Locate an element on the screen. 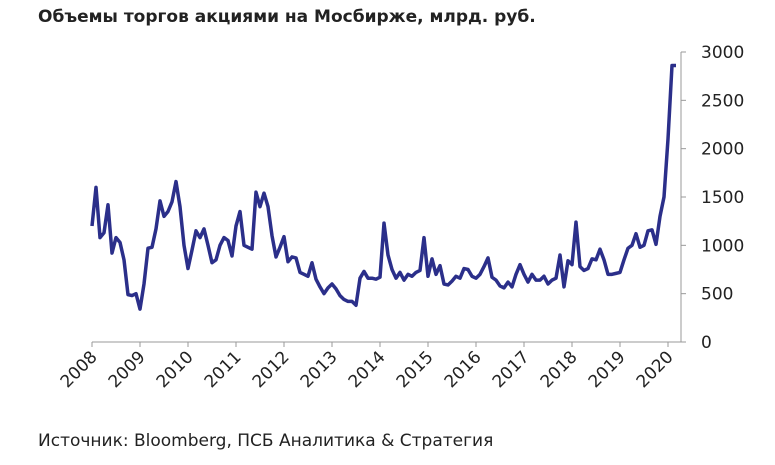  x-tick-label: 2016 is located at coordinates (463, 369).